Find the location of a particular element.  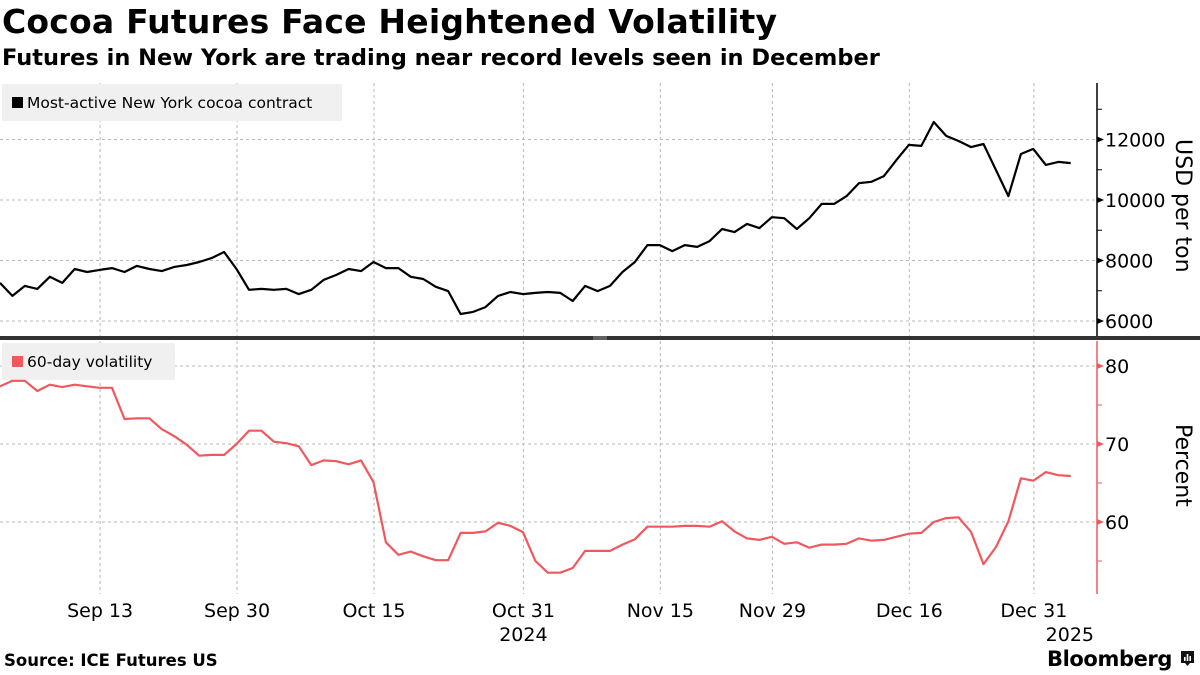

legend-volatility-bg is located at coordinates (88, 361).